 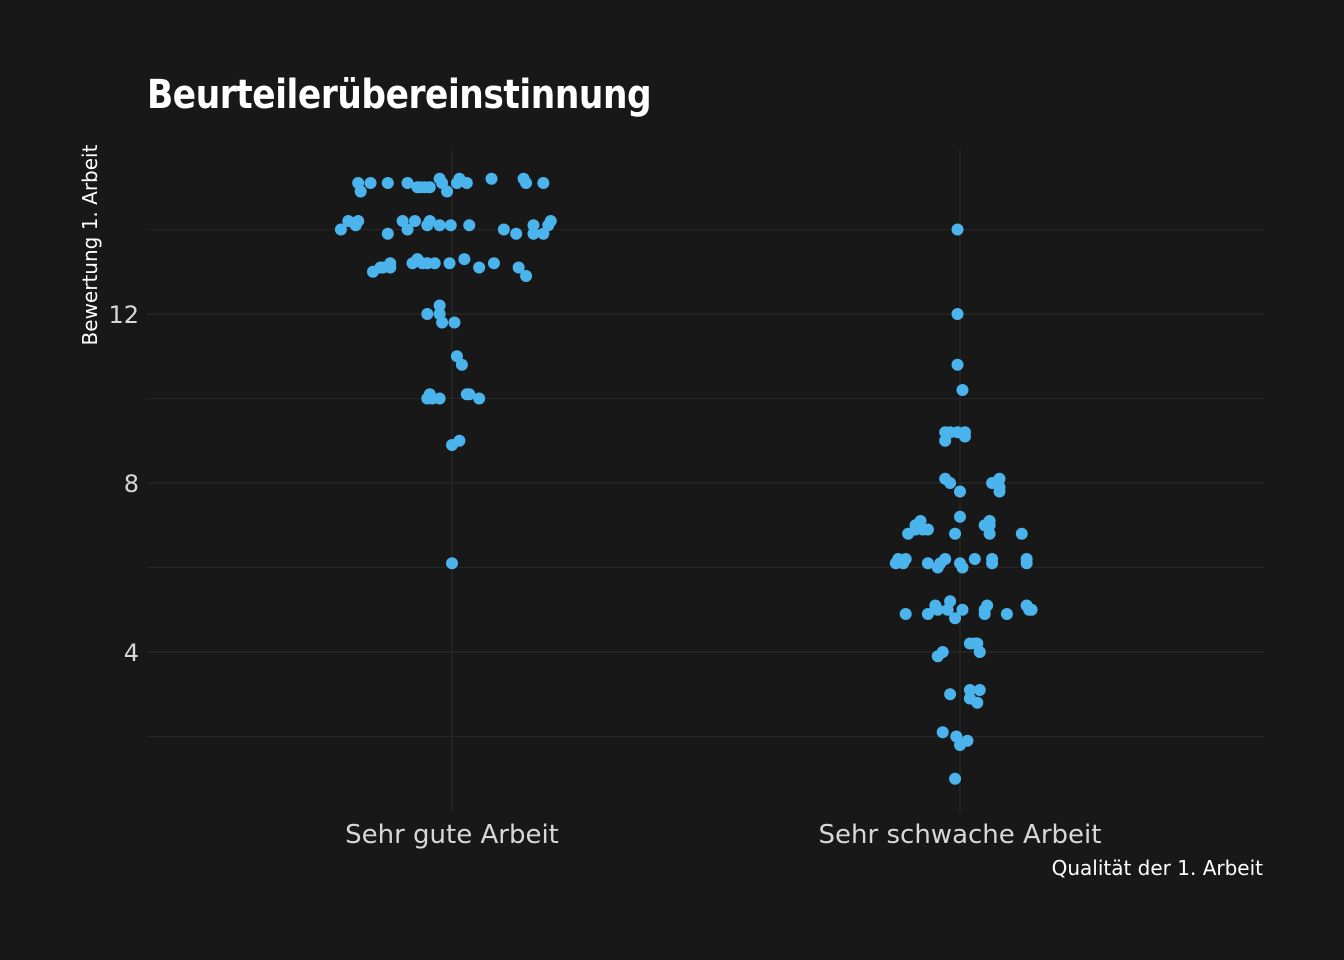 What do you see at coordinates (452, 835) in the screenshot?
I see `x-tick-label: Sehr gute Arbeit` at bounding box center [452, 835].